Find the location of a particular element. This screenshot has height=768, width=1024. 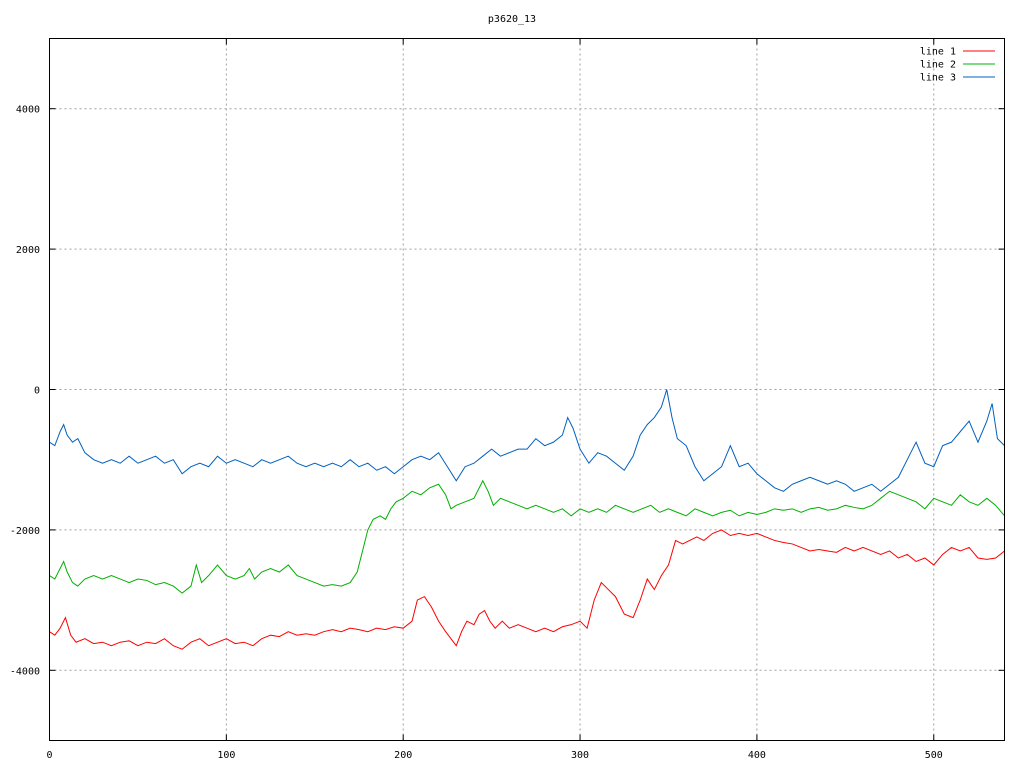

x-tick-label: 100 is located at coordinates (226, 755).